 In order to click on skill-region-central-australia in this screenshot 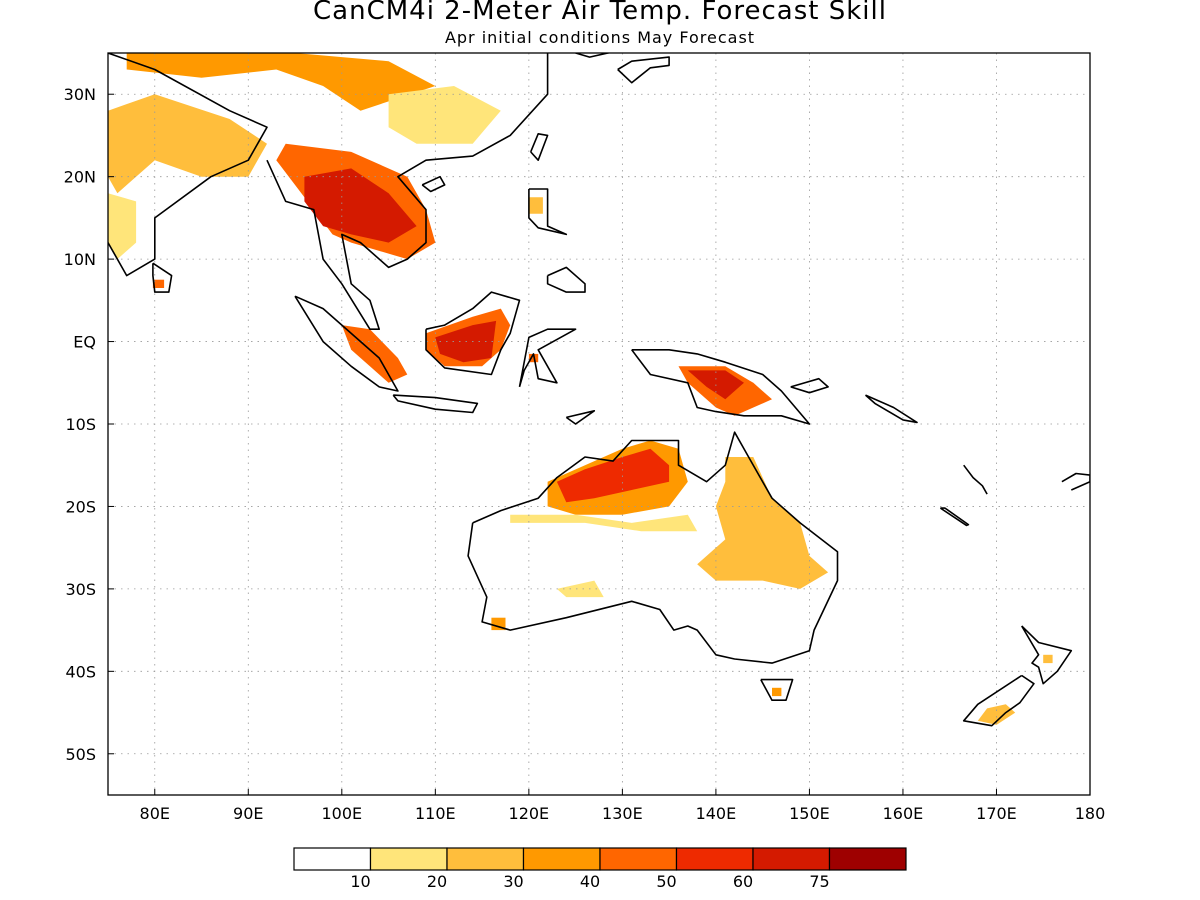, I will do `click(604, 523)`.